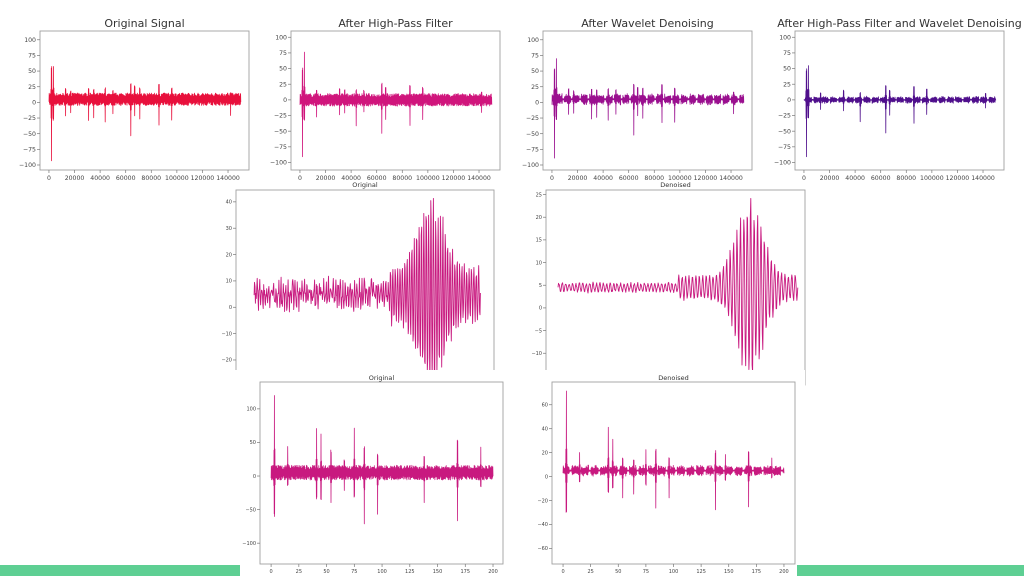 The width and height of the screenshot is (1024, 576). I want to click on chart-title: Original, so click(365, 185).